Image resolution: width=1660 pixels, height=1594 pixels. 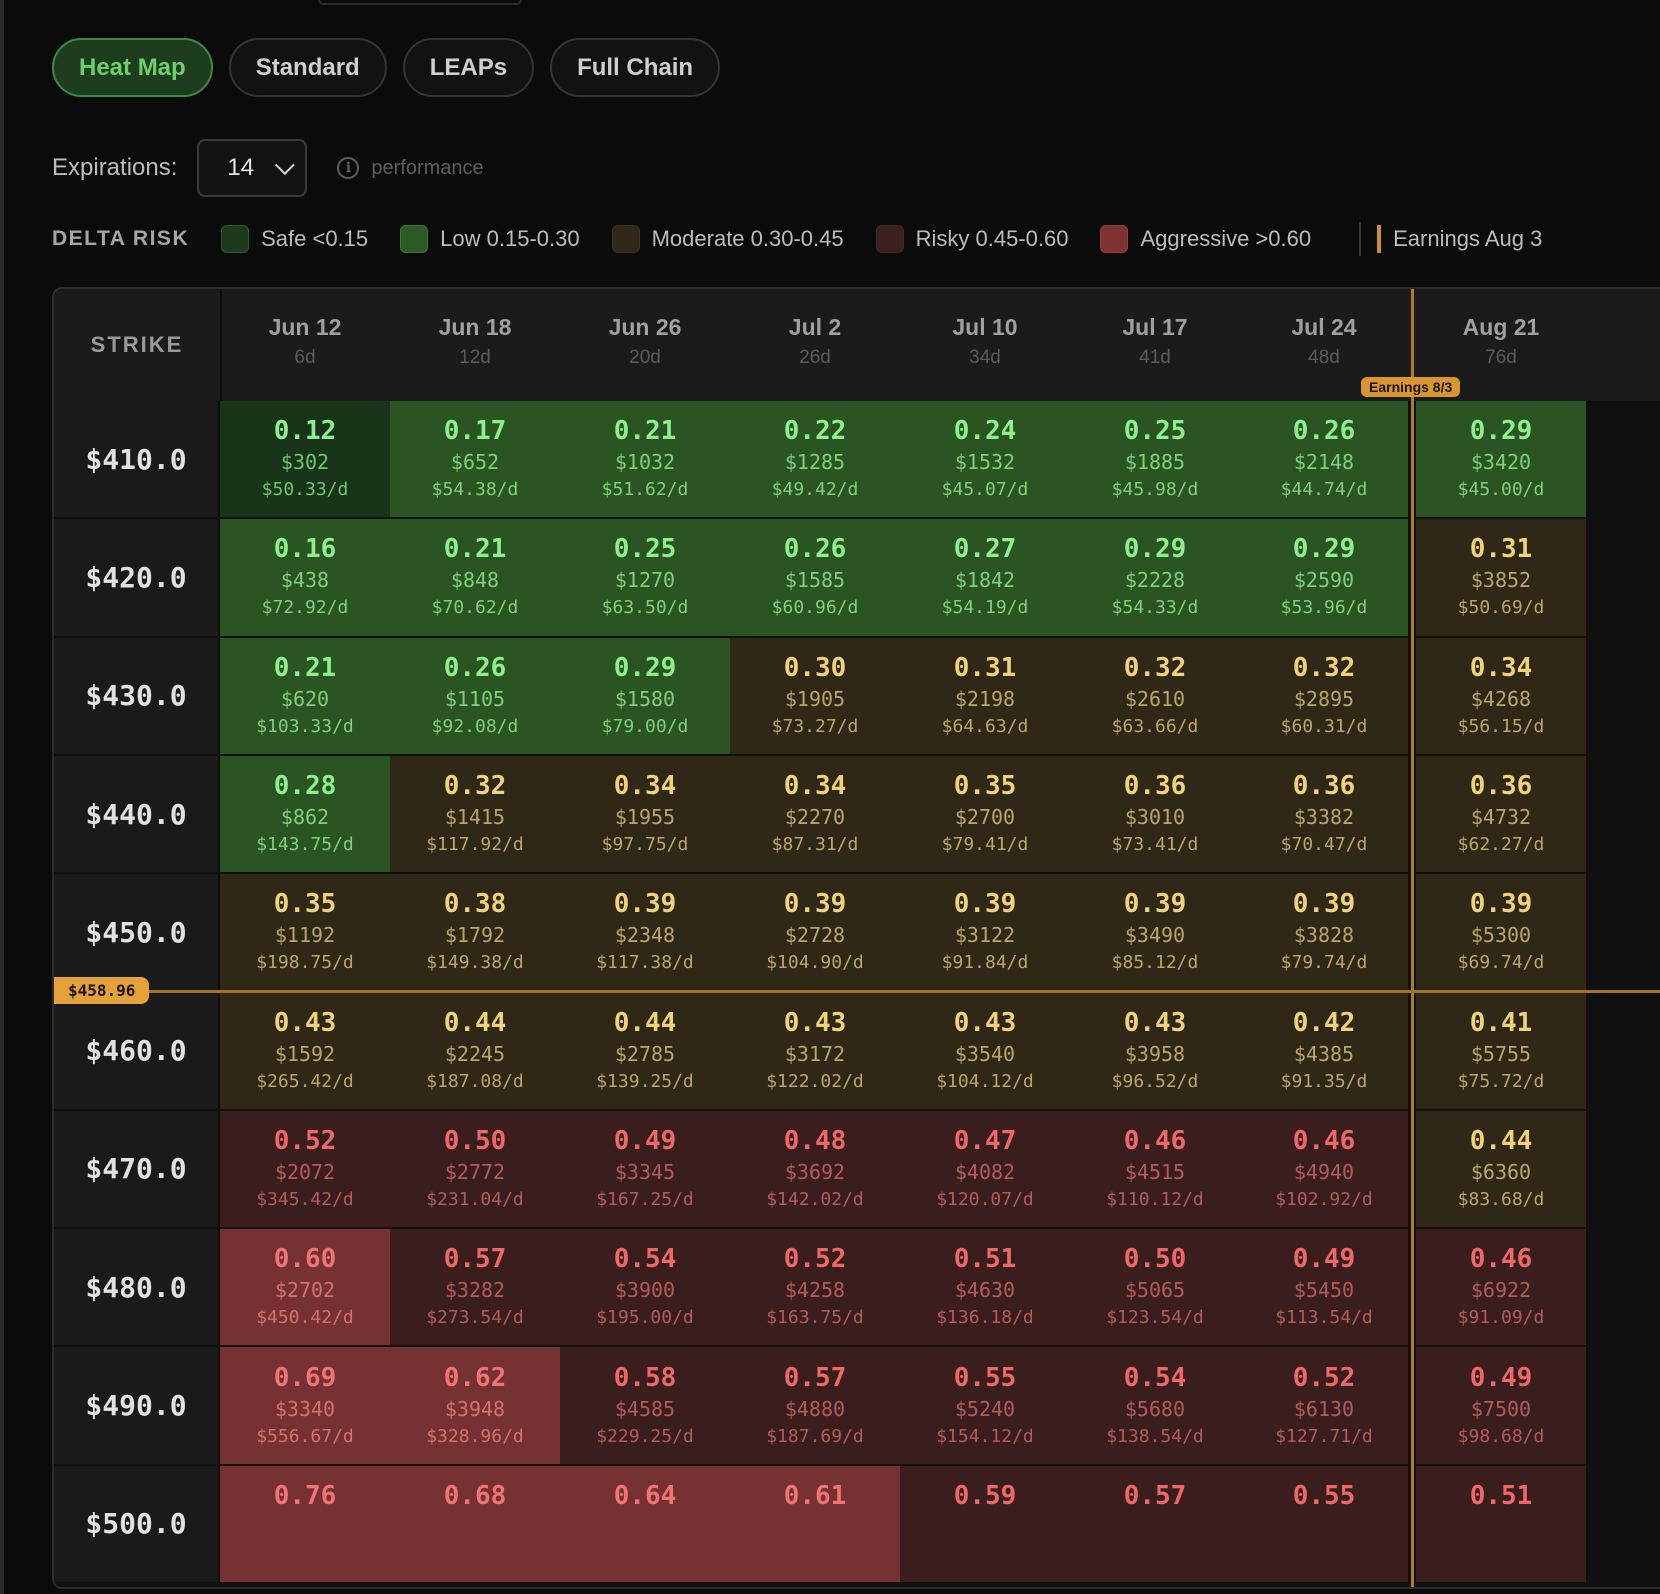 I want to click on option-cell: 0.49 $7500 $98.68/d, so click(x=1501, y=1405).